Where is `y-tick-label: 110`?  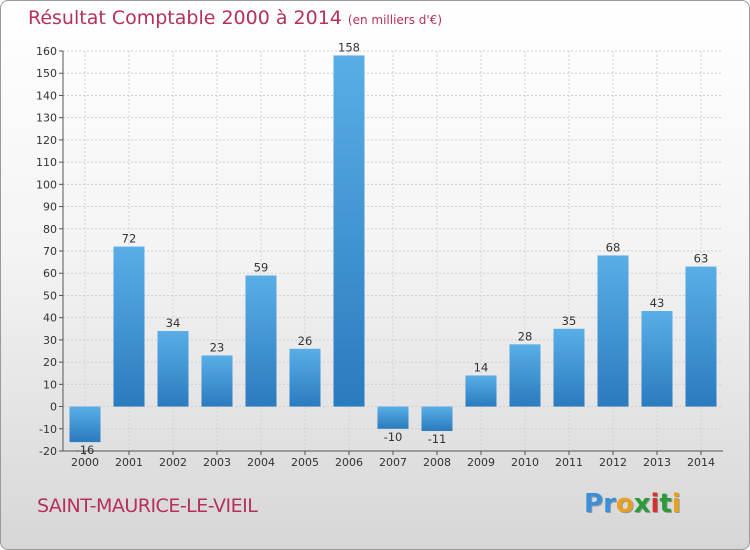
y-tick-label: 110 is located at coordinates (46, 162).